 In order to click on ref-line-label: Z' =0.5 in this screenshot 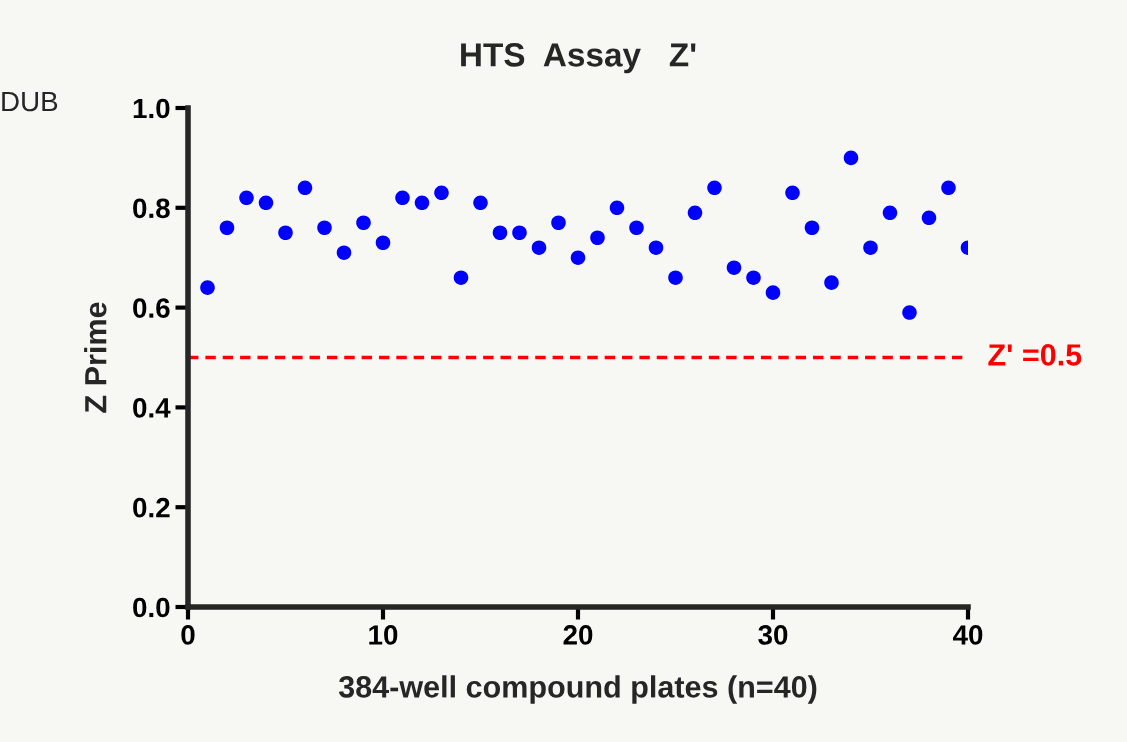, I will do `click(1035, 355)`.